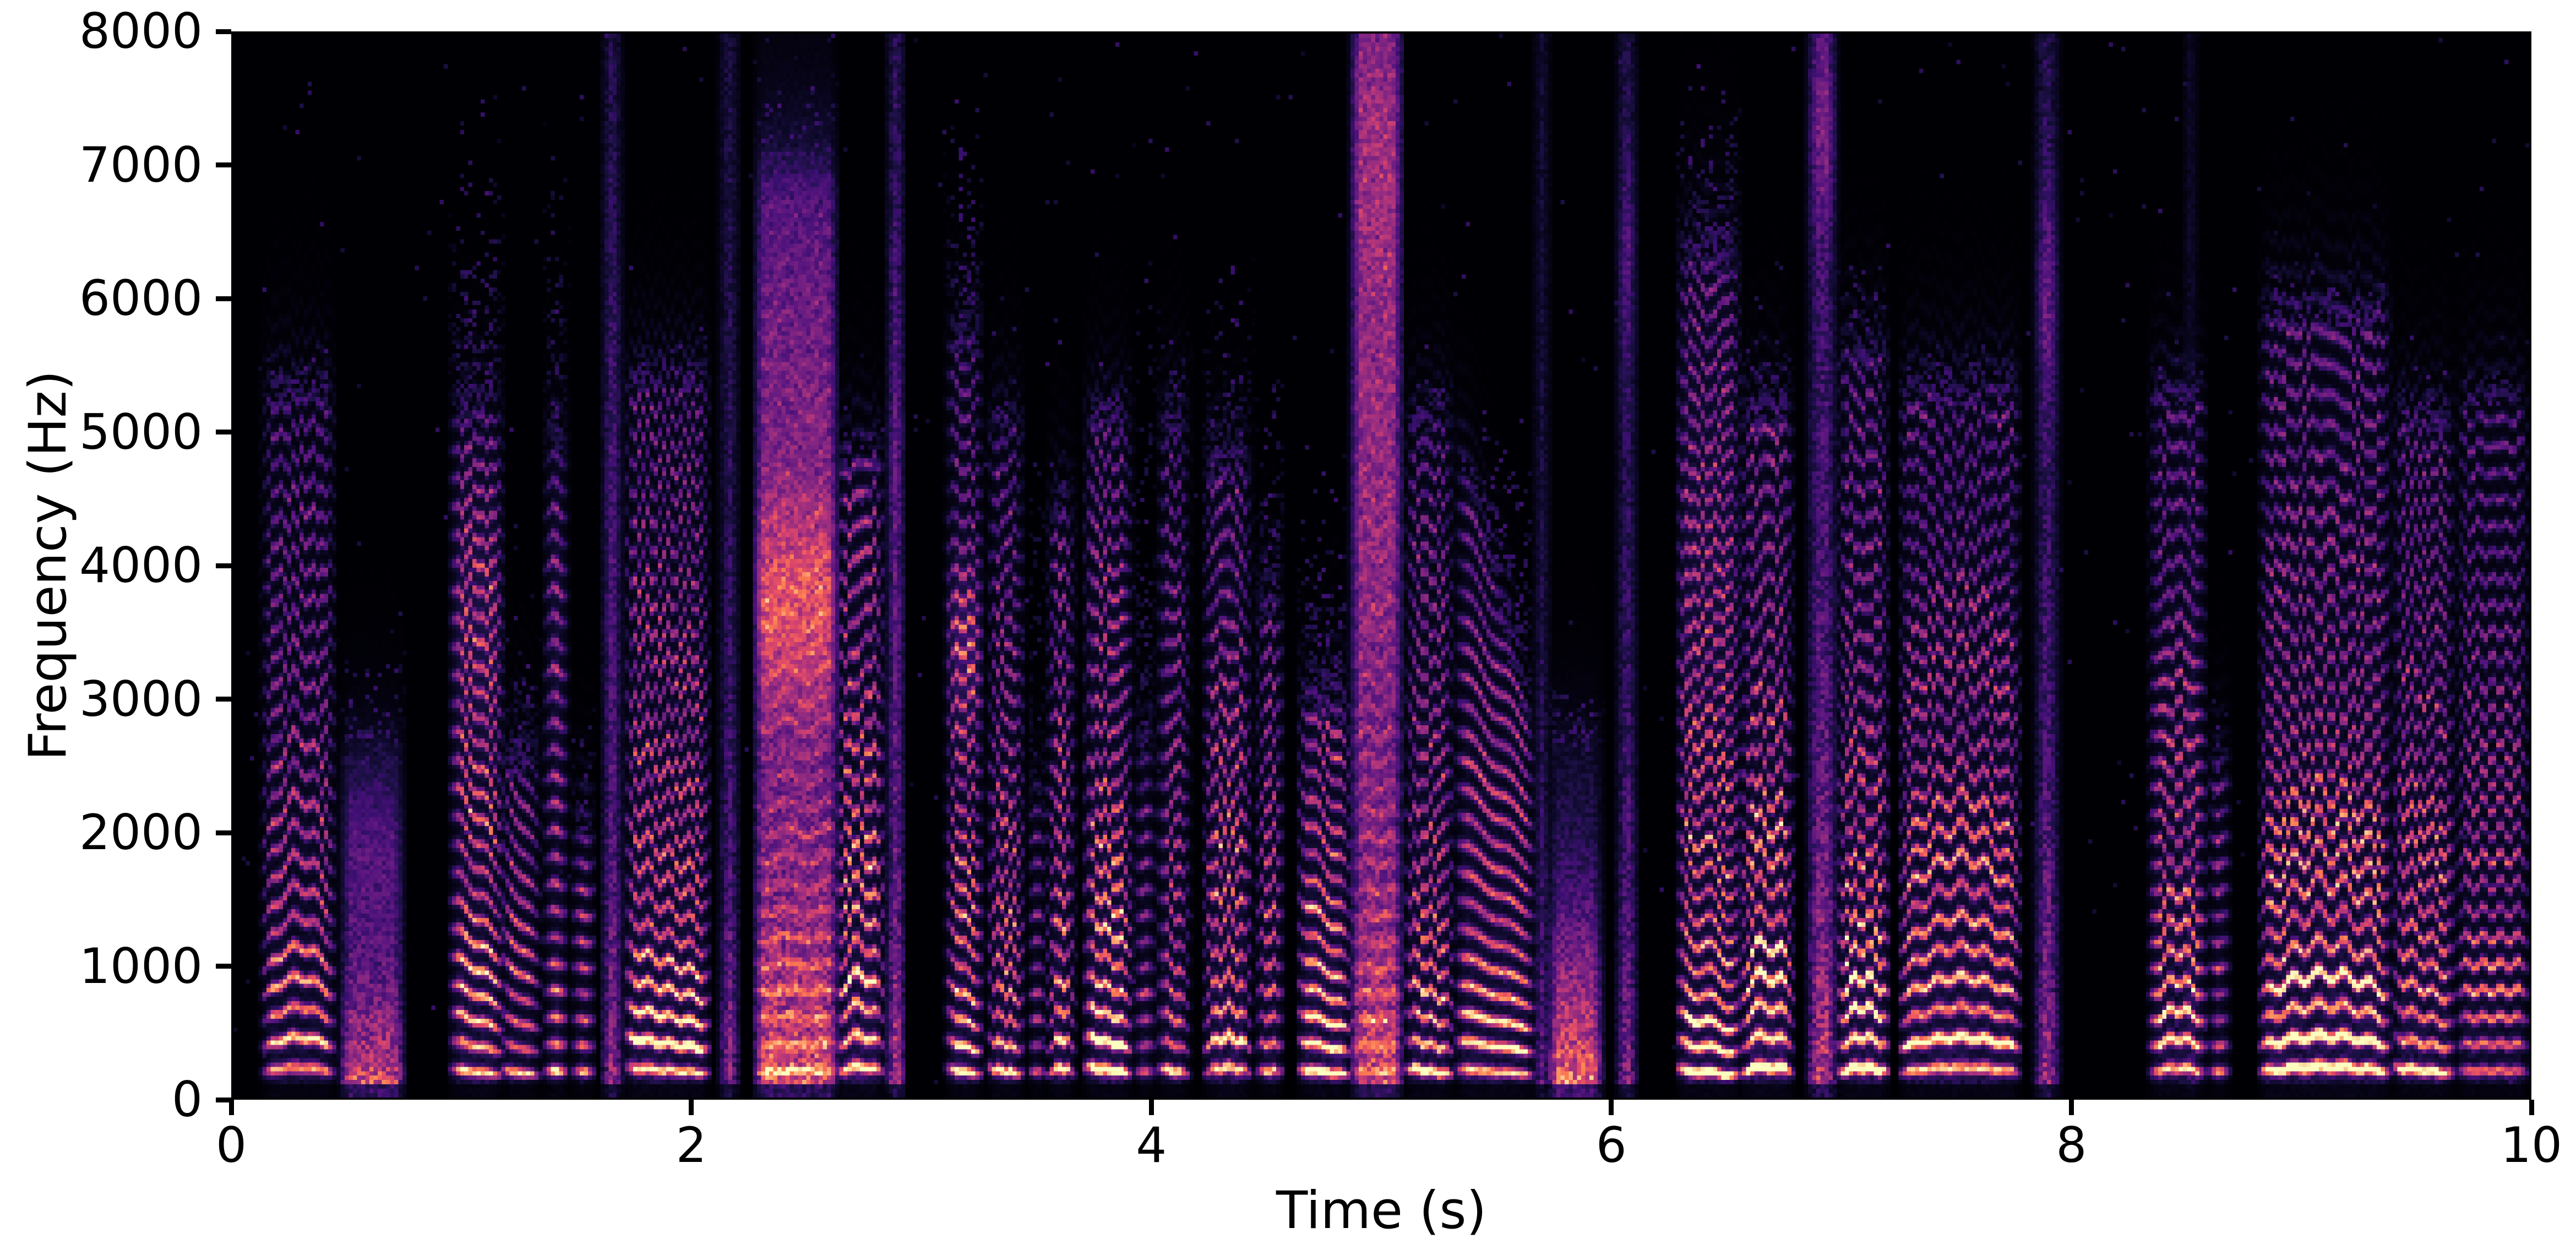 This screenshot has width=2576, height=1255. I want to click on x-tick-label: 10, so click(2531, 1145).